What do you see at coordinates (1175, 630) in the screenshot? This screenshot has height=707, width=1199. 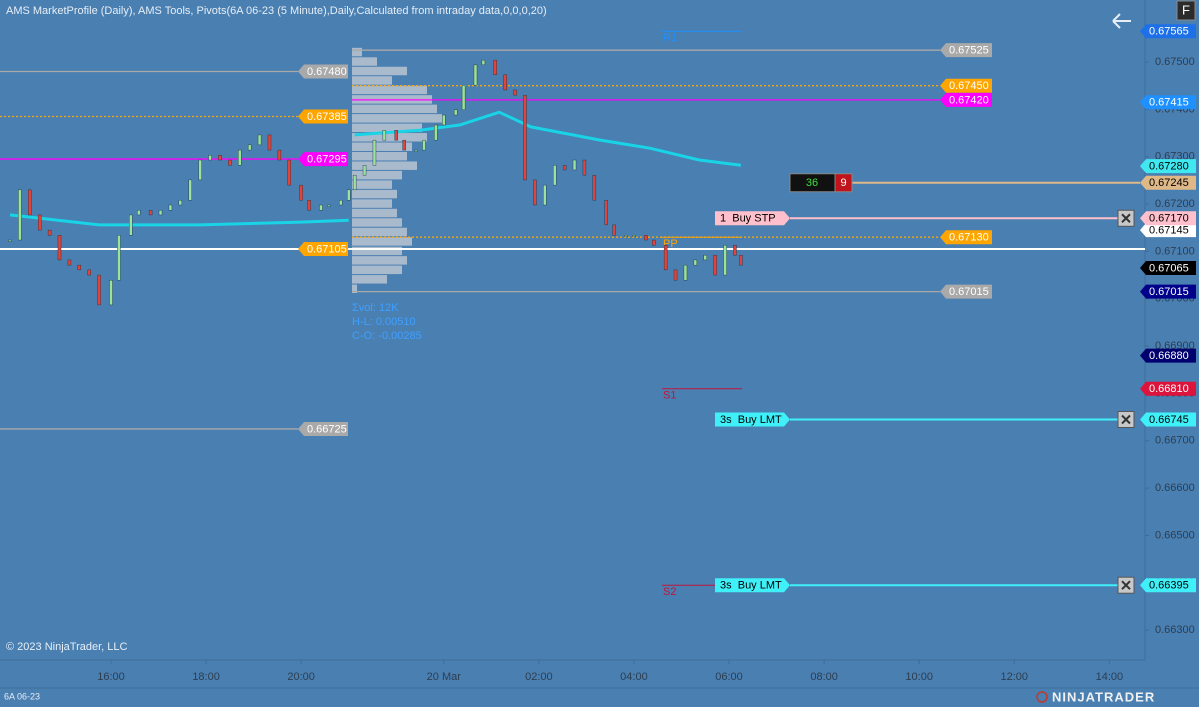 I see `y-tick-label: 0.66300` at bounding box center [1175, 630].